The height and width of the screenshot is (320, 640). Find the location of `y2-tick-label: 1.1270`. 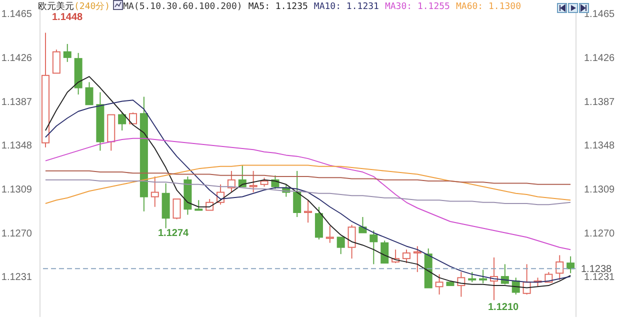

y2-tick-label: 1.1270 is located at coordinates (600, 234).